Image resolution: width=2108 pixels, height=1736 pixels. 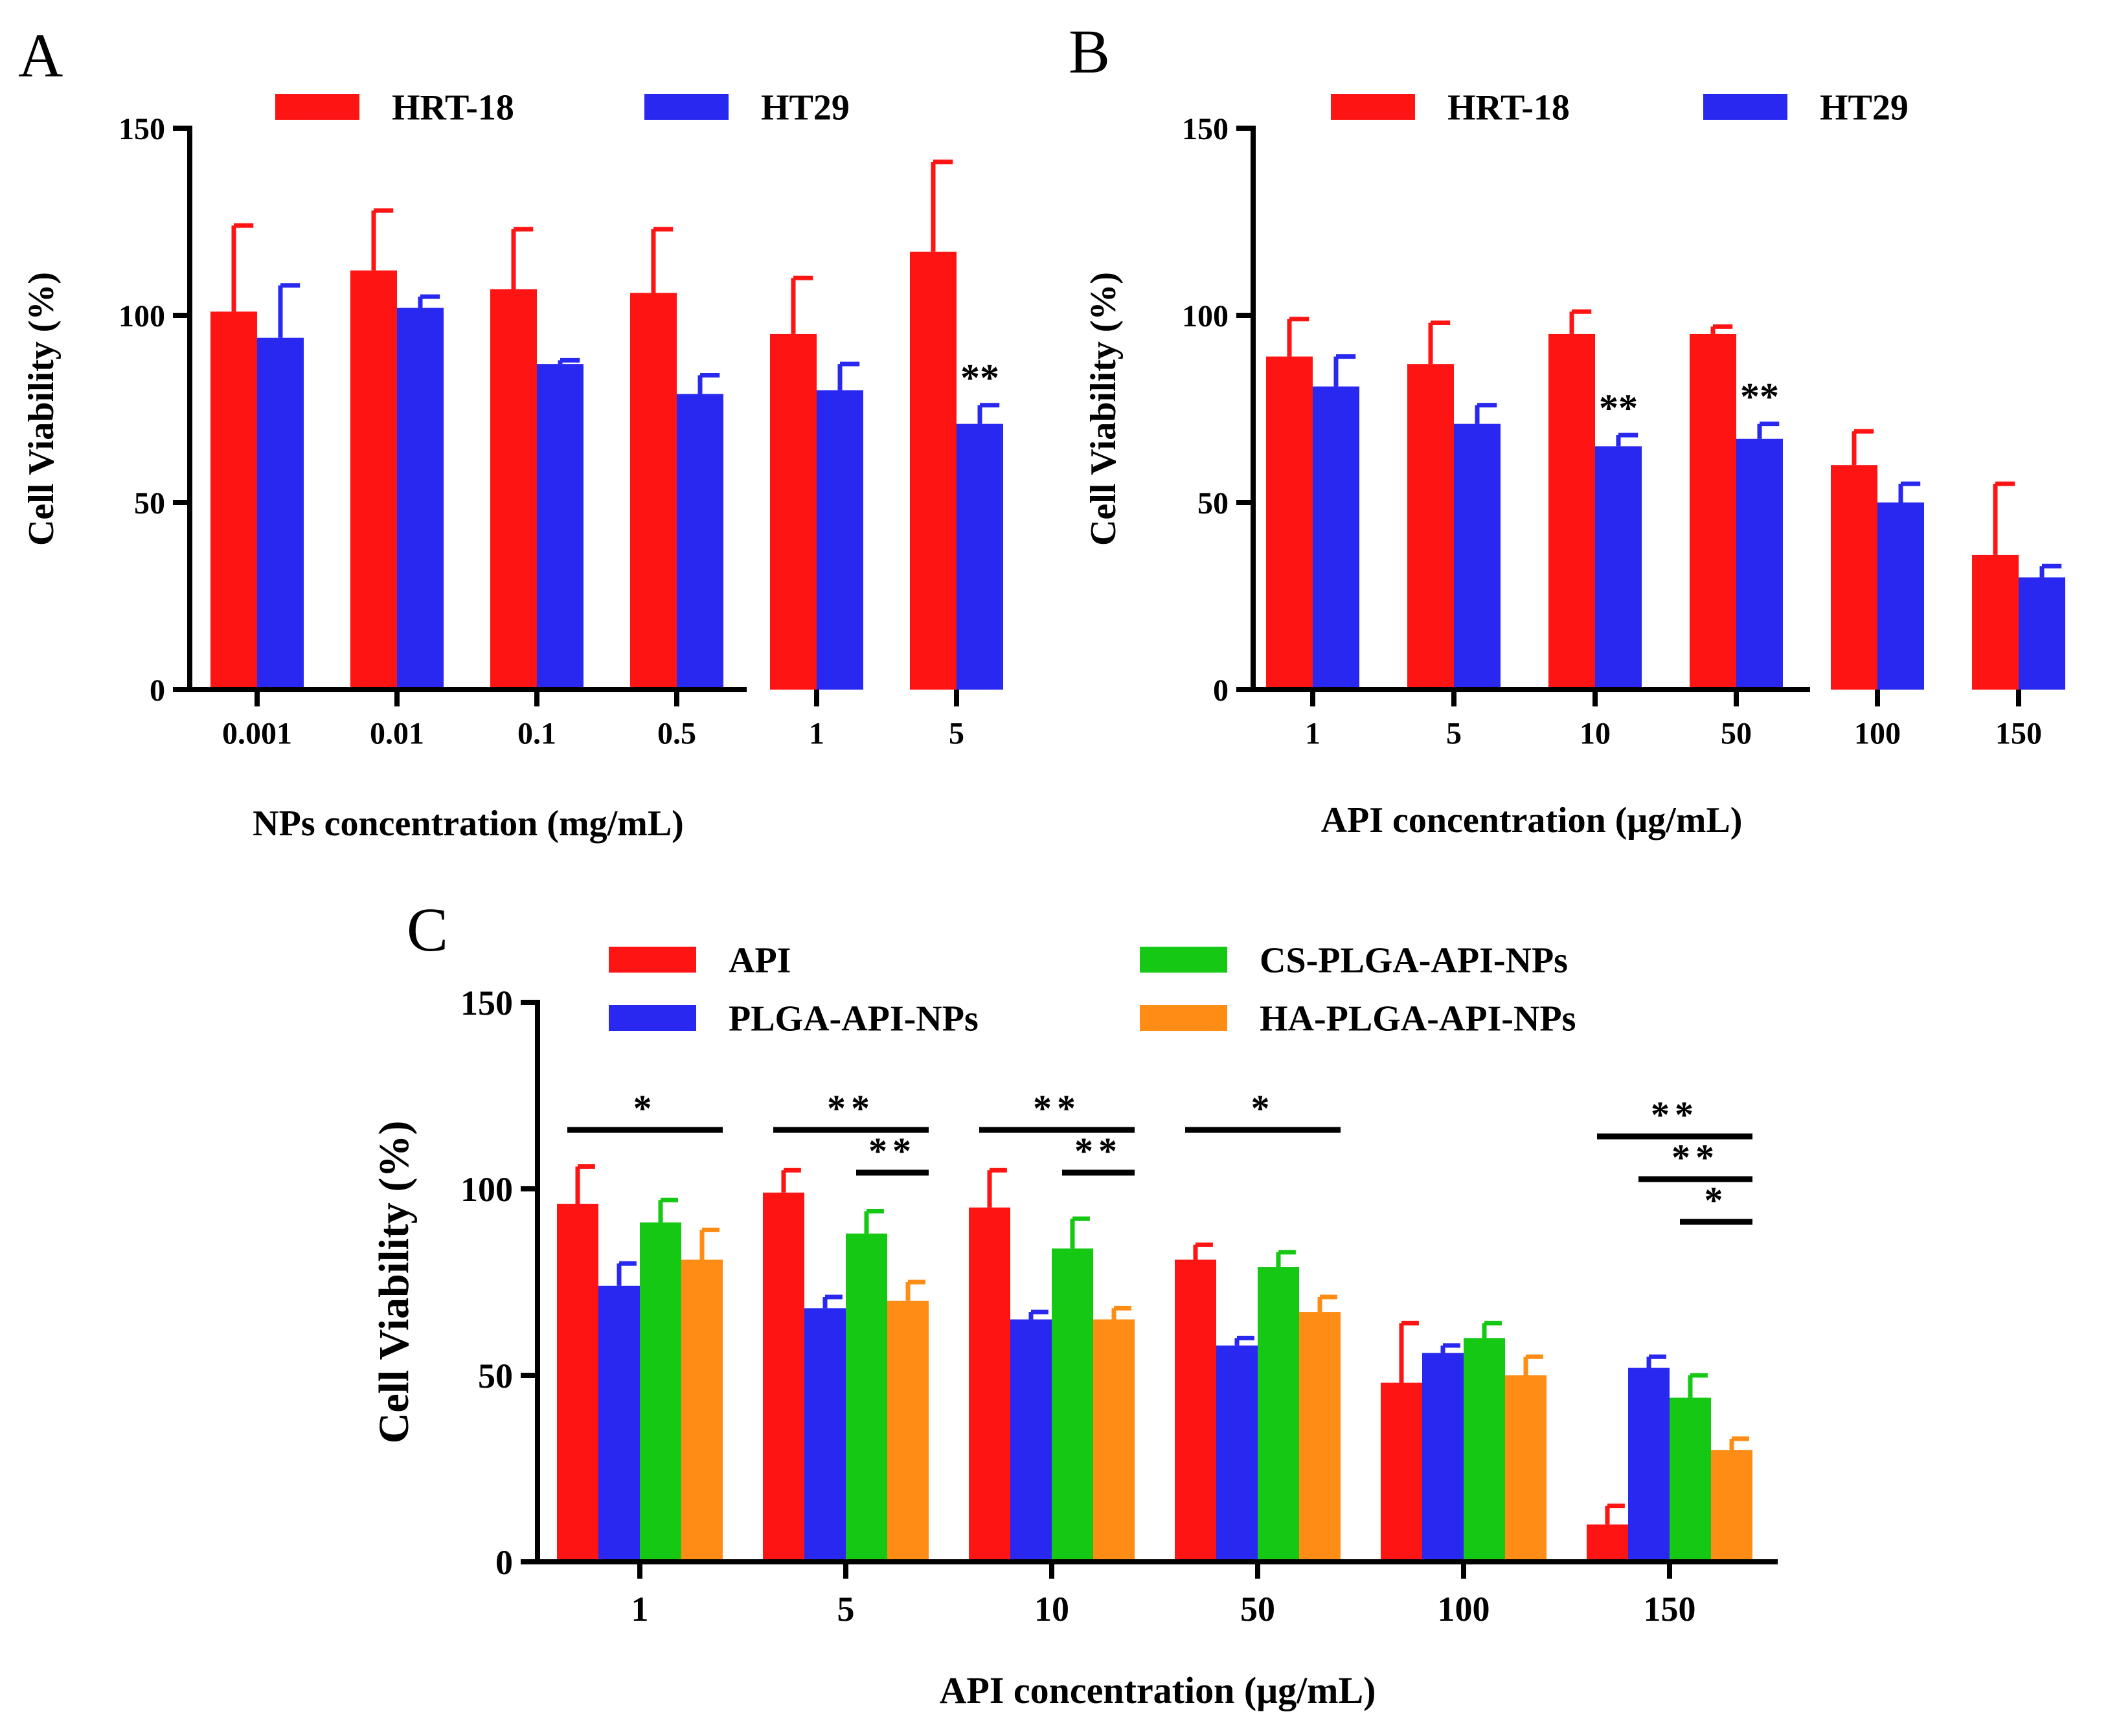 I want to click on panel-b-x-tick-label-1: 1, so click(x=1312, y=734).